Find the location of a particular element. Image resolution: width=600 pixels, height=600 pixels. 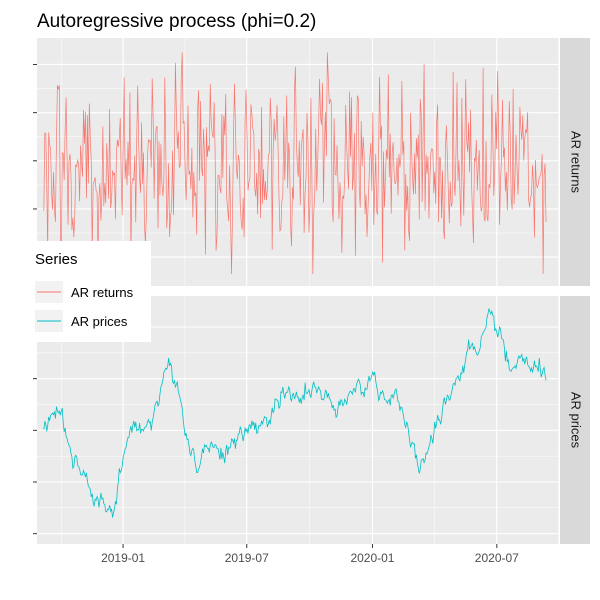

chart-title: Autoregressive process (phi=0.2) is located at coordinates (176, 21).